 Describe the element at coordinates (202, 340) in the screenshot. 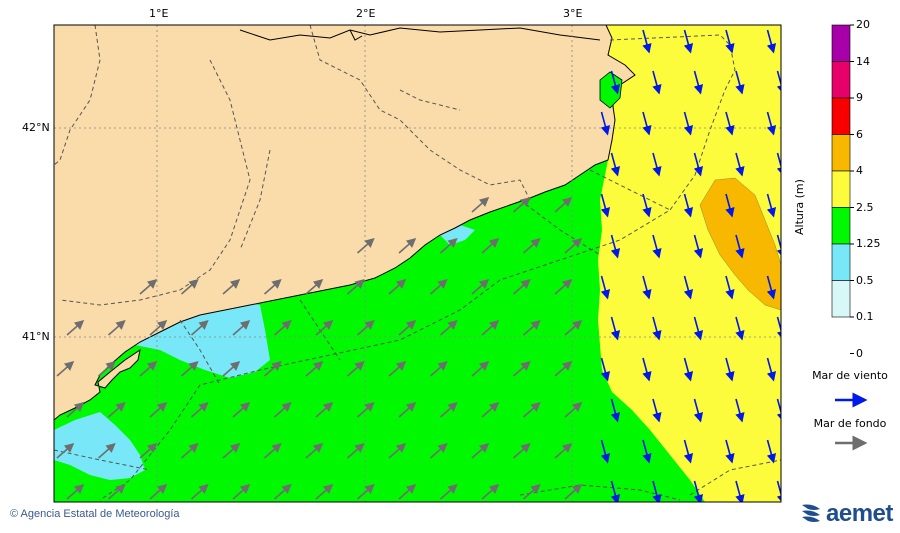

I see `sea-cyan-area-delta` at that location.